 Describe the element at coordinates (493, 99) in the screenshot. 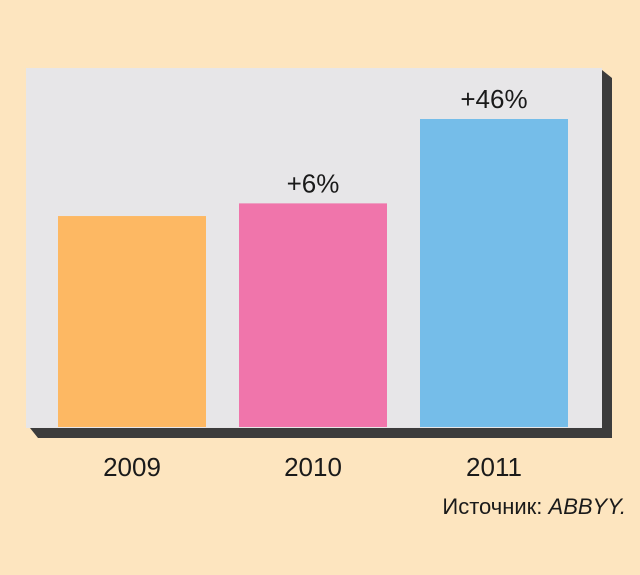

I see `data-label-2011: +46%` at that location.